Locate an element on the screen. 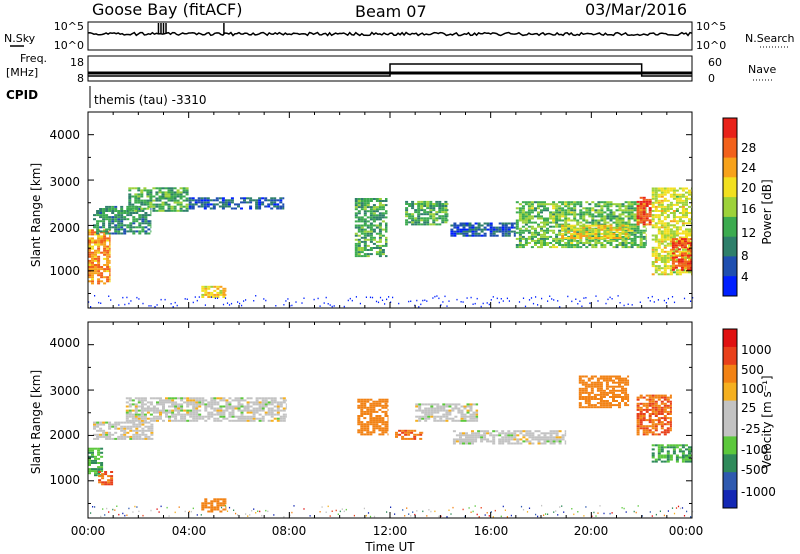  noise-sky-trace is located at coordinates (390, 34).